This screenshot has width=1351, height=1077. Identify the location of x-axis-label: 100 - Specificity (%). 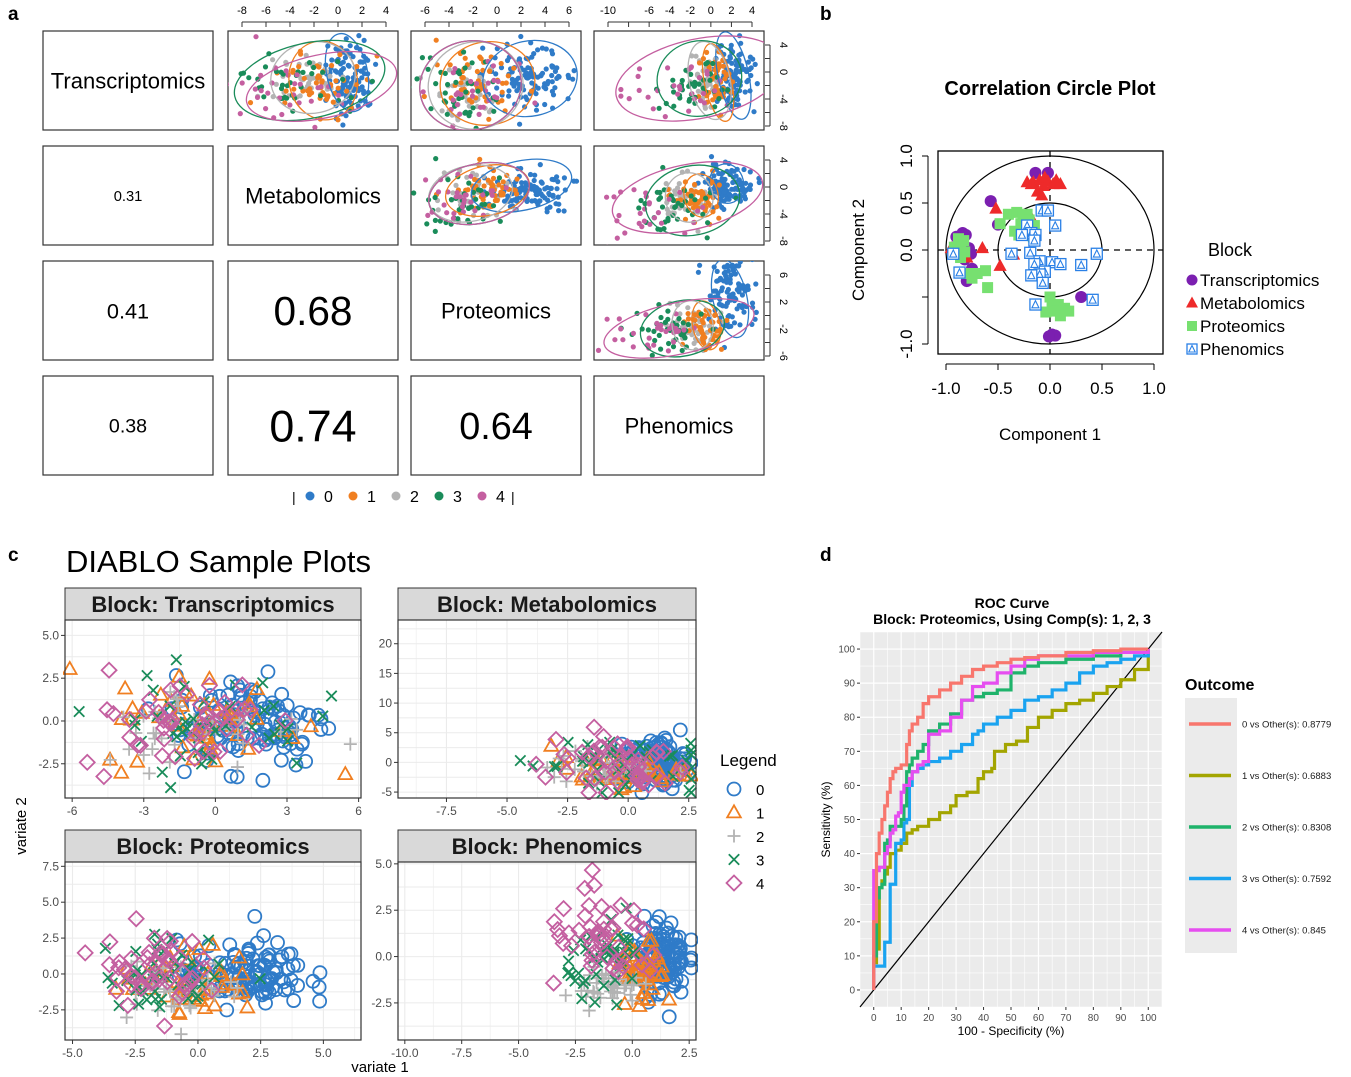
(1011, 1031).